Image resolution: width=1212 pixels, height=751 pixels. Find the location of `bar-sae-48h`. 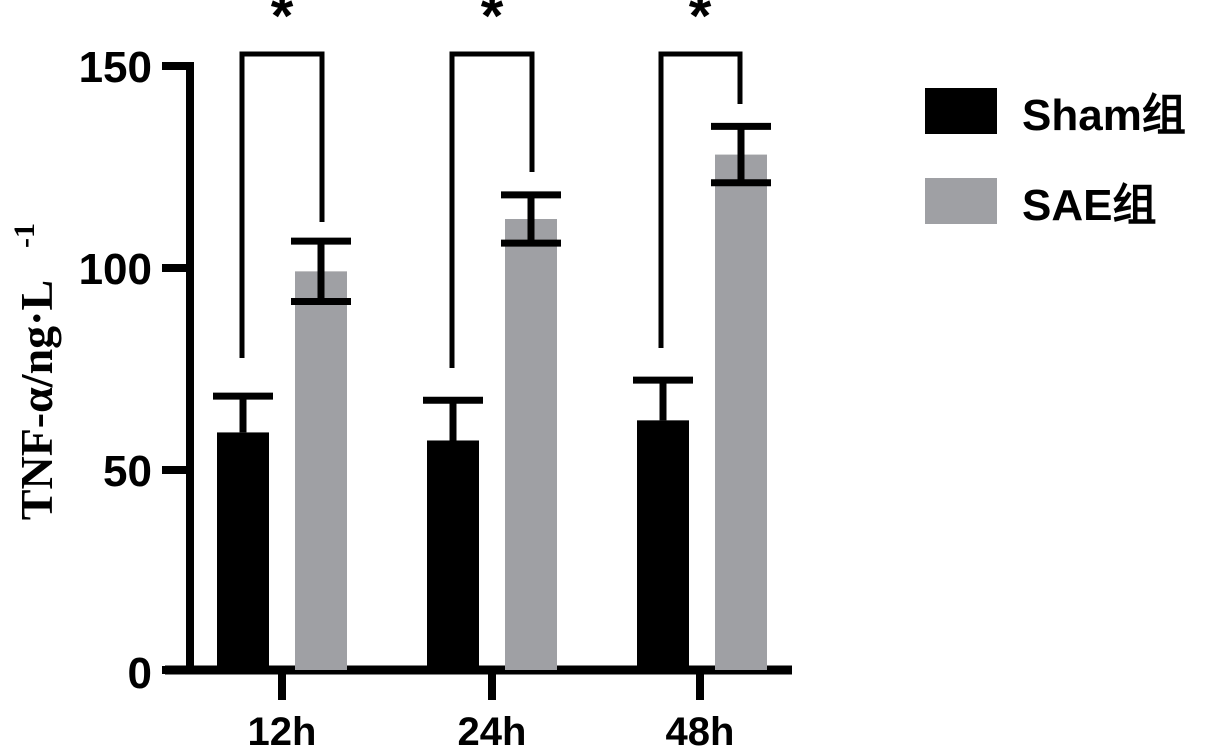

bar-sae-48h is located at coordinates (741, 412).